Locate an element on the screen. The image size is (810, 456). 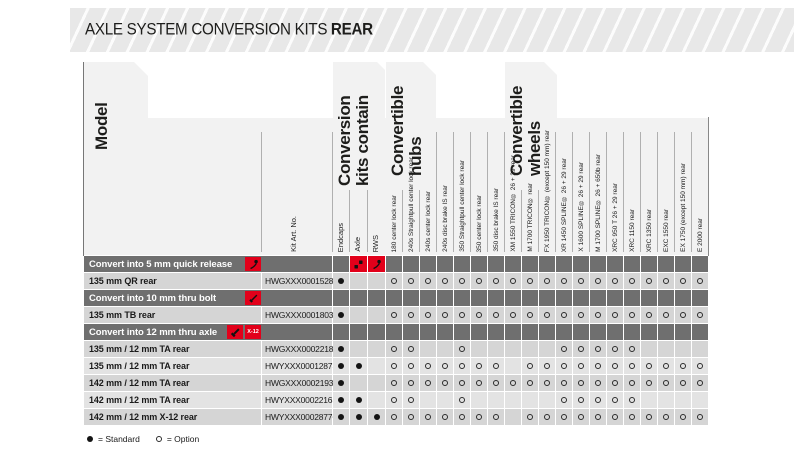
column-label: E 2000 rear is located at coordinates (700, 235).